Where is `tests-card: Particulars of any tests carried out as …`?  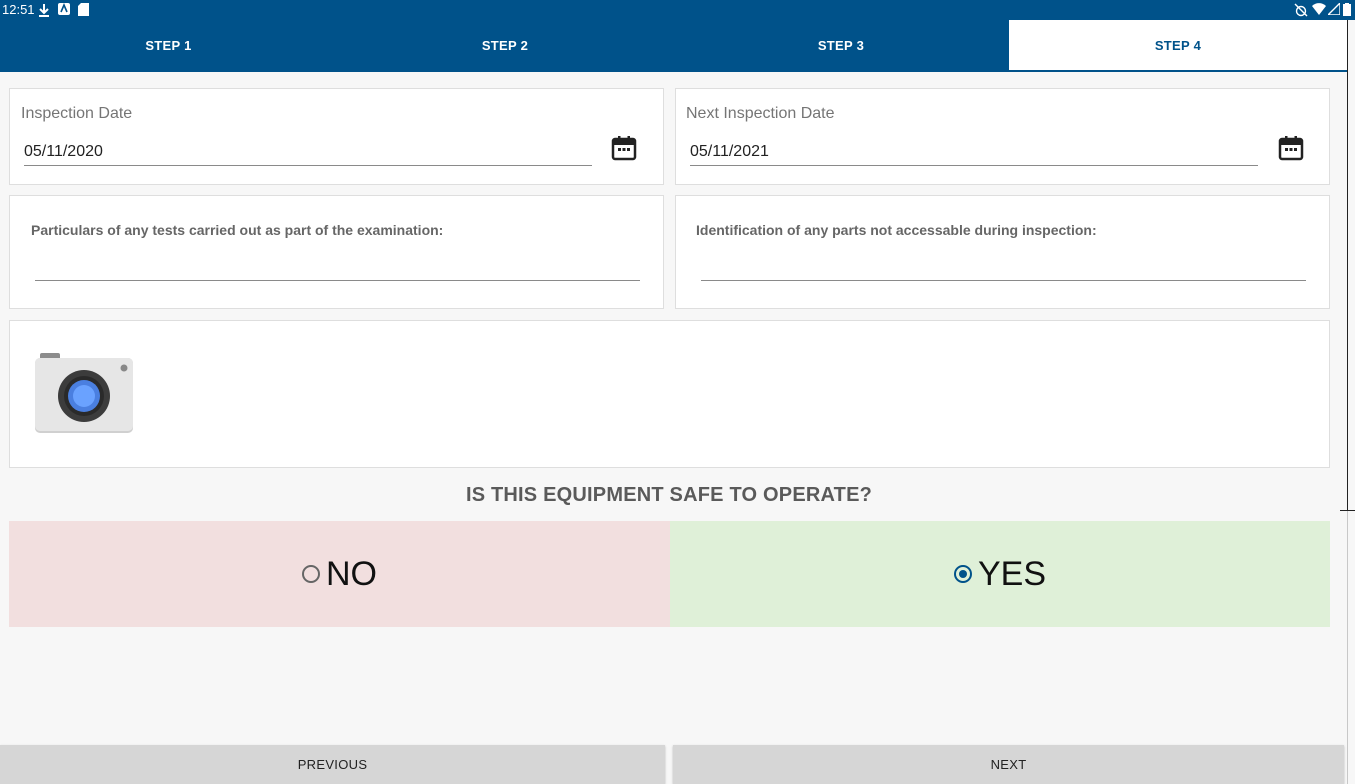
tests-card: Particulars of any tests carried out as … is located at coordinates (336, 252).